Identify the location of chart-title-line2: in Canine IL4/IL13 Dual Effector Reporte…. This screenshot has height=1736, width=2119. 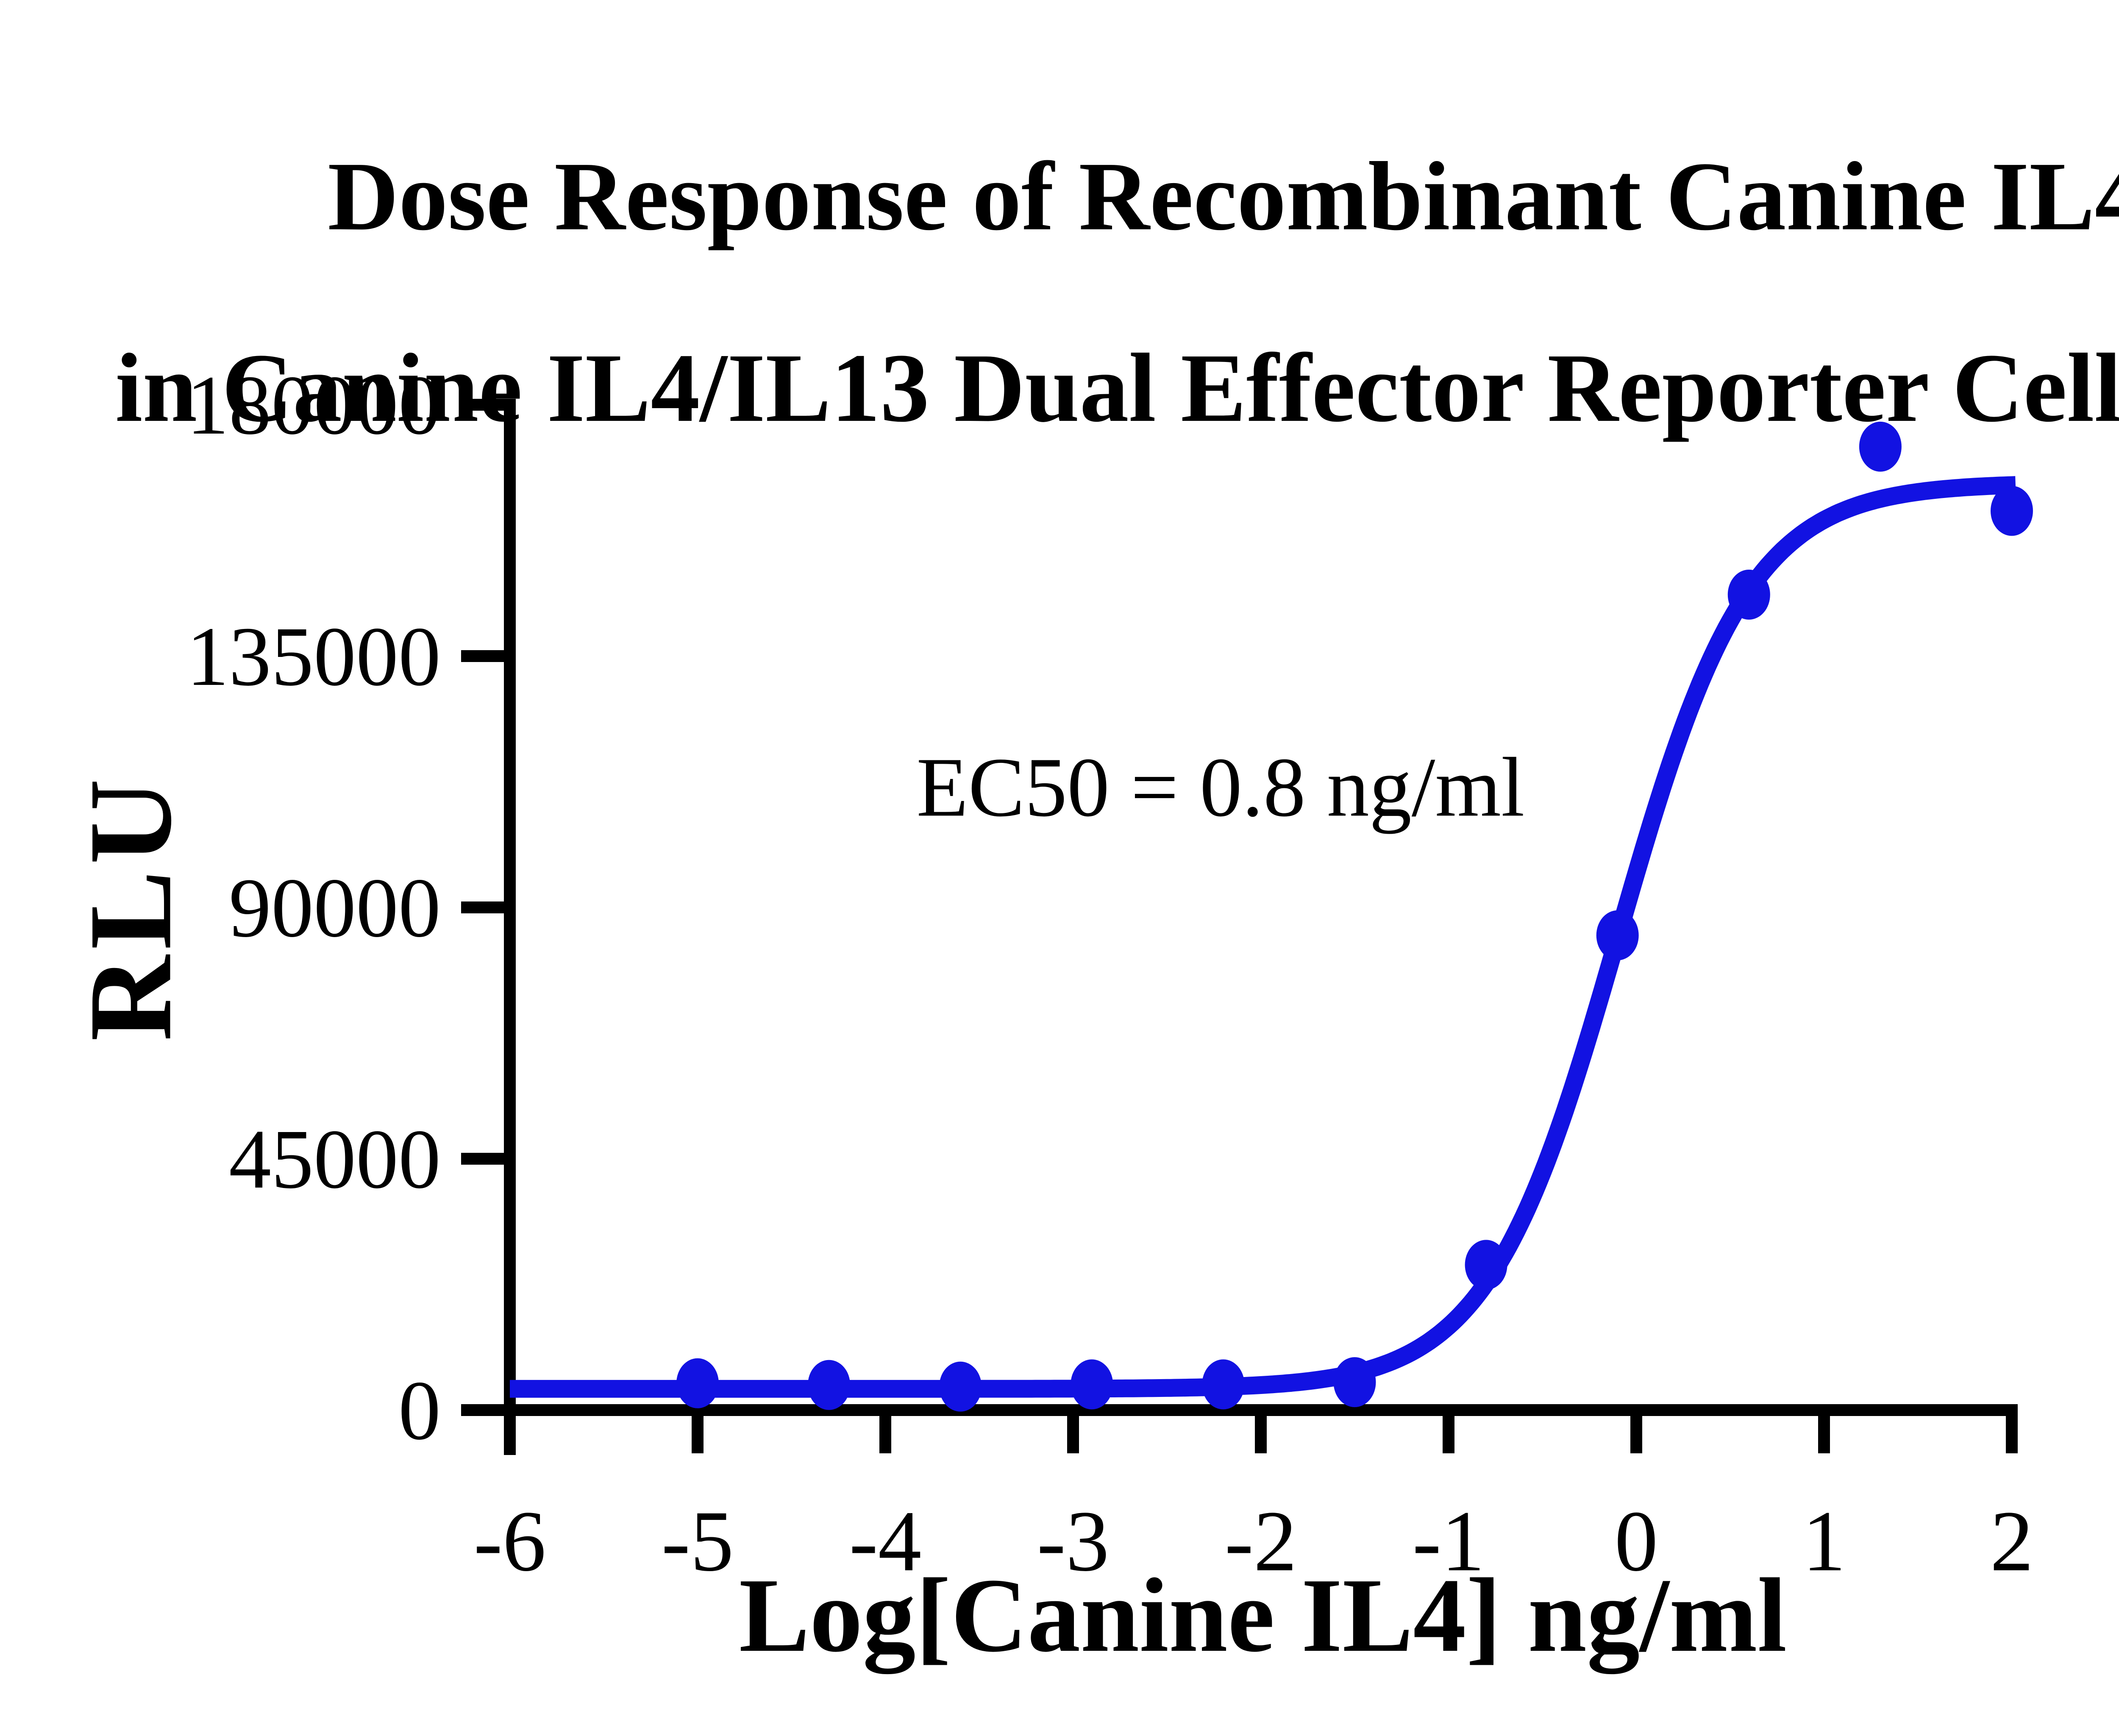
(1117, 388).